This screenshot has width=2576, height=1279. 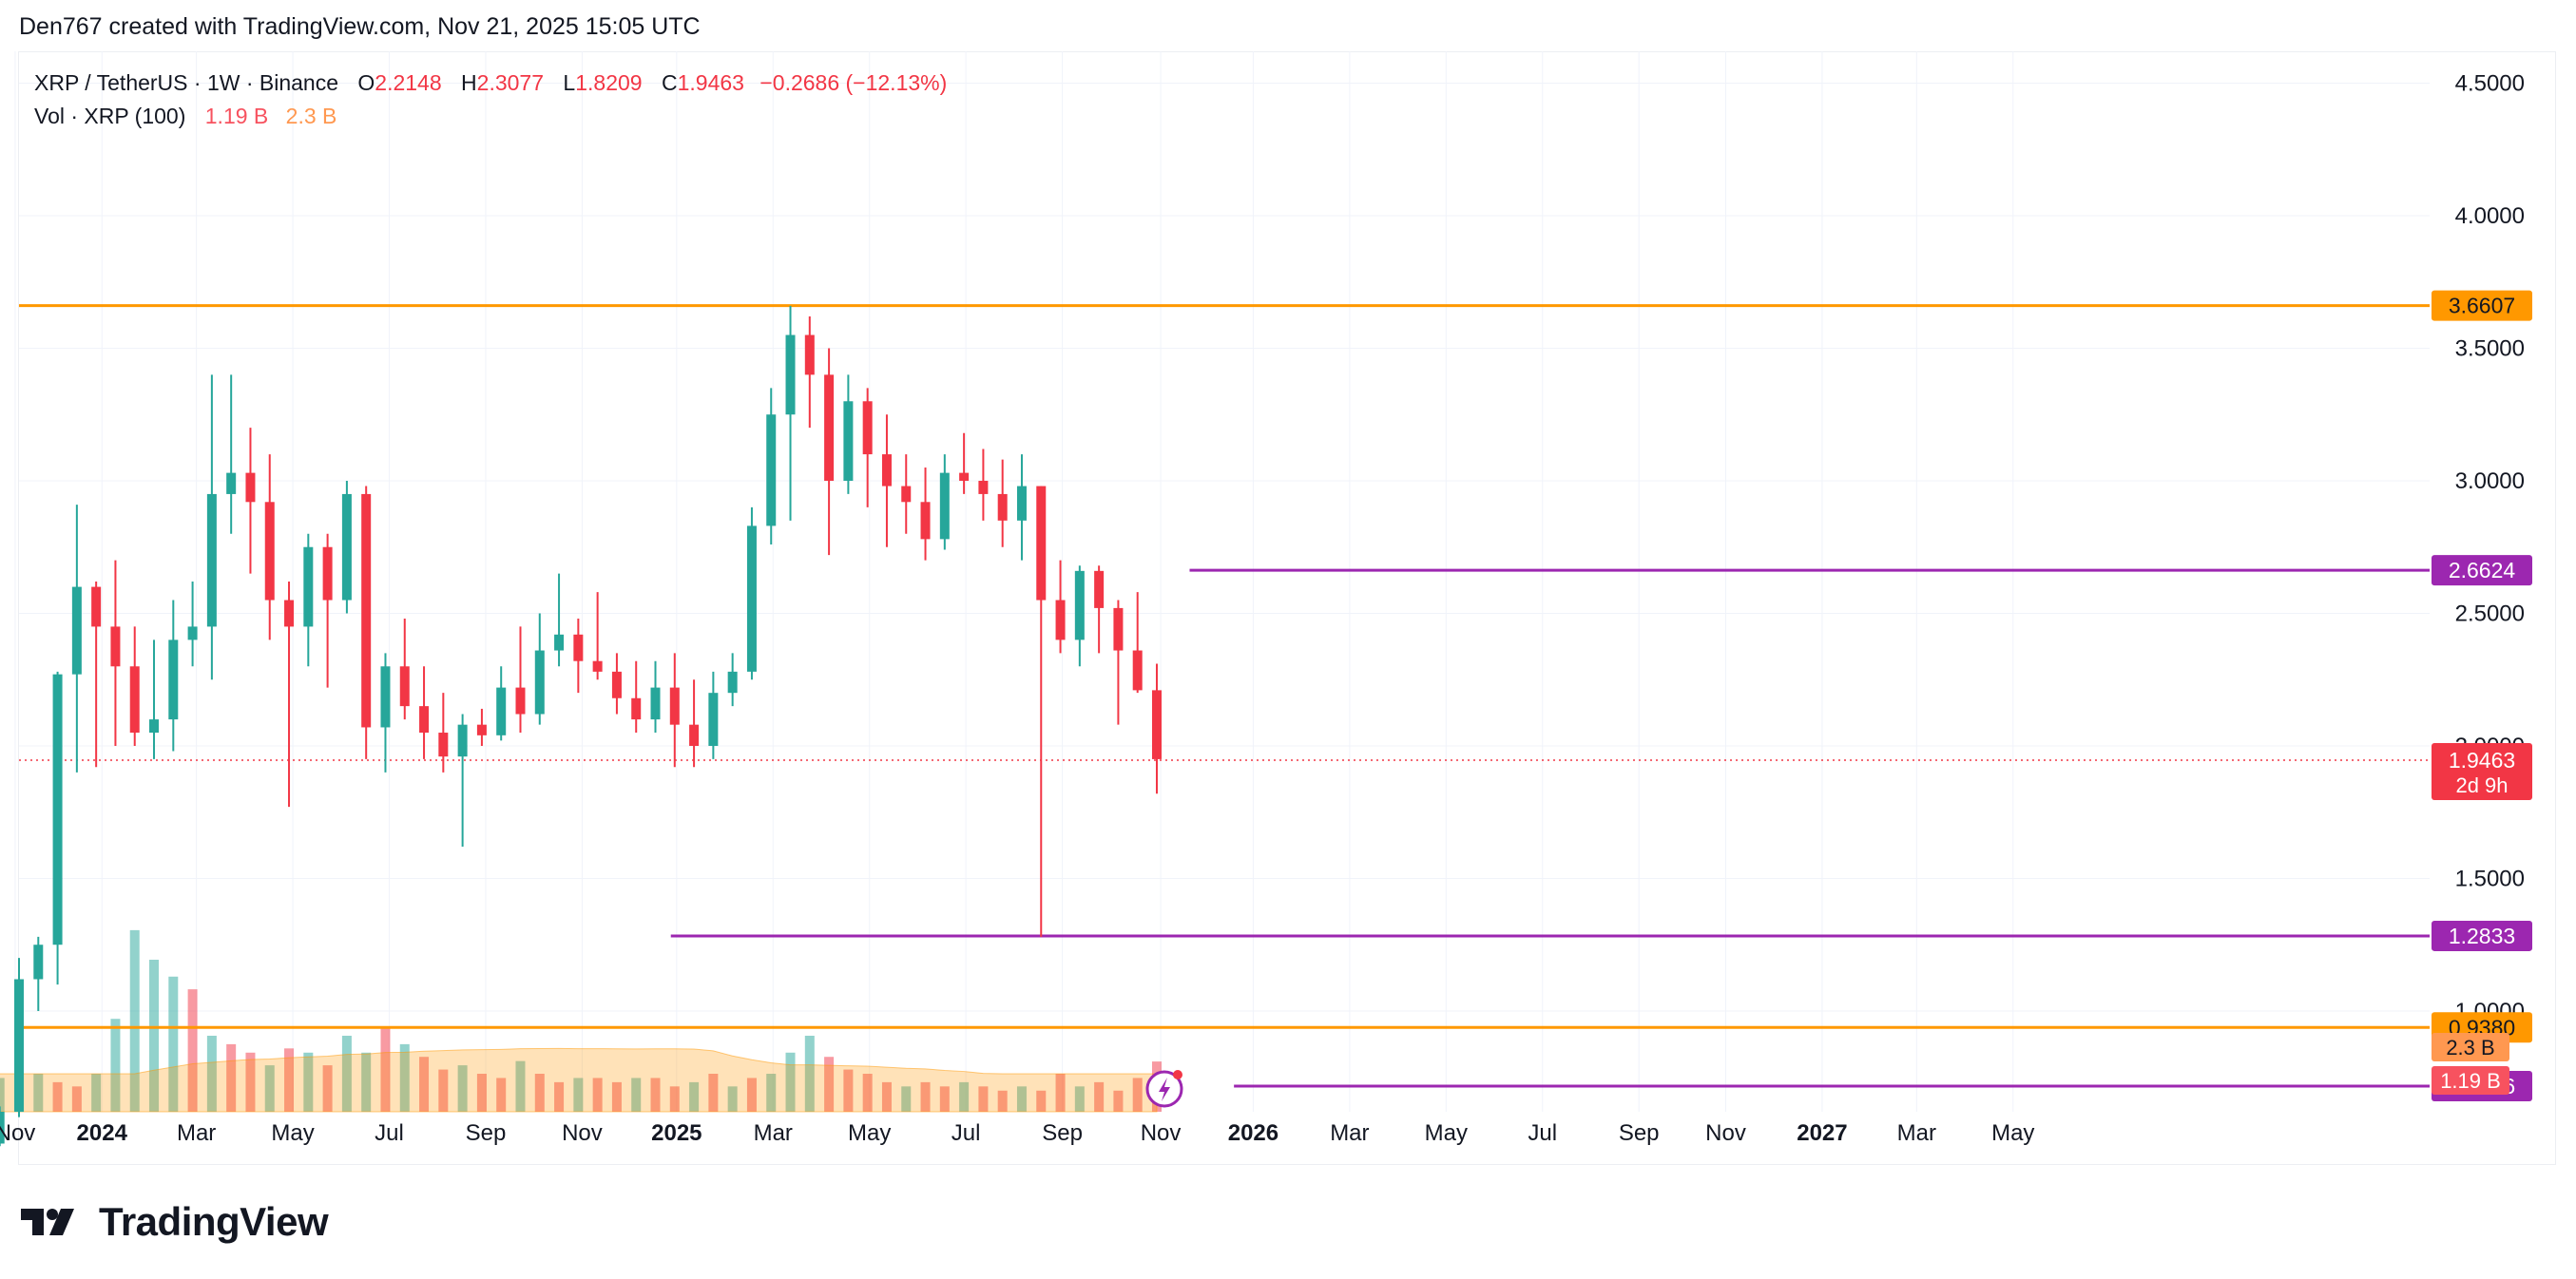 What do you see at coordinates (609, 82) in the screenshot?
I see `legend-low-value: 1.8209` at bounding box center [609, 82].